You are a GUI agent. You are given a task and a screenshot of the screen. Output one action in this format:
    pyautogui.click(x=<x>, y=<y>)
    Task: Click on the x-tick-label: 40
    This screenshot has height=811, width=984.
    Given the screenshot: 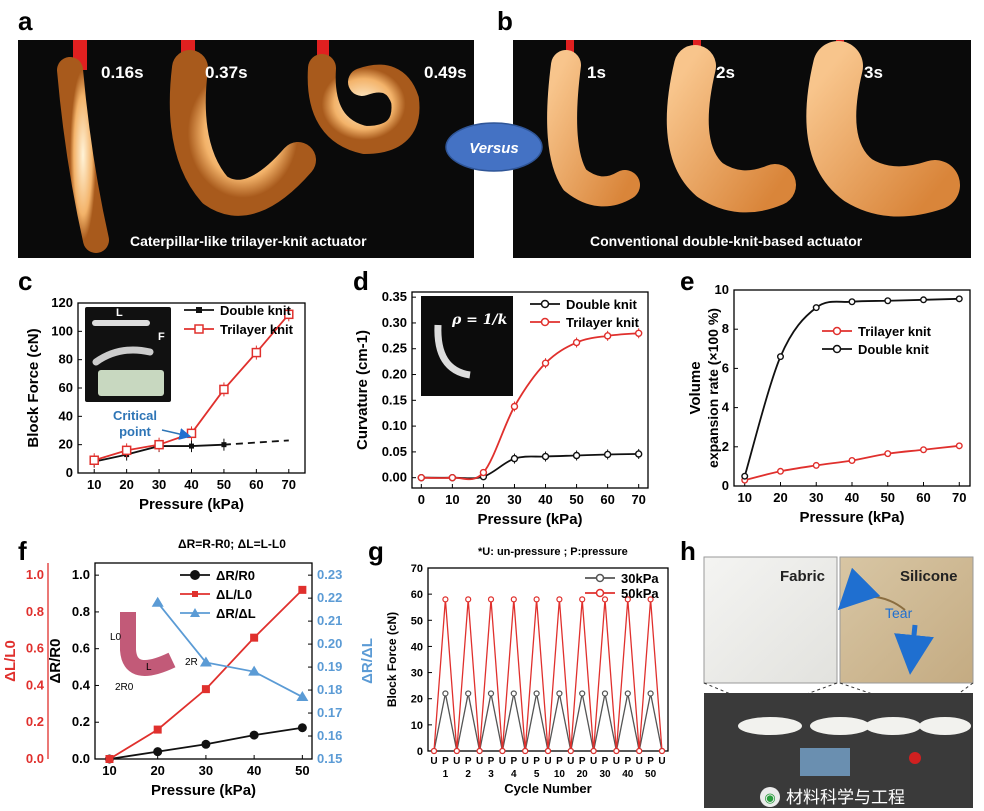 What is the action you would take?
    pyautogui.click(x=254, y=770)
    